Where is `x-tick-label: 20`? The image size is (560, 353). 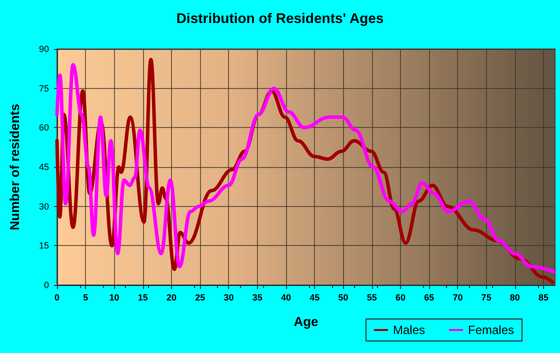
x-tick-label: 20 is located at coordinates (171, 297).